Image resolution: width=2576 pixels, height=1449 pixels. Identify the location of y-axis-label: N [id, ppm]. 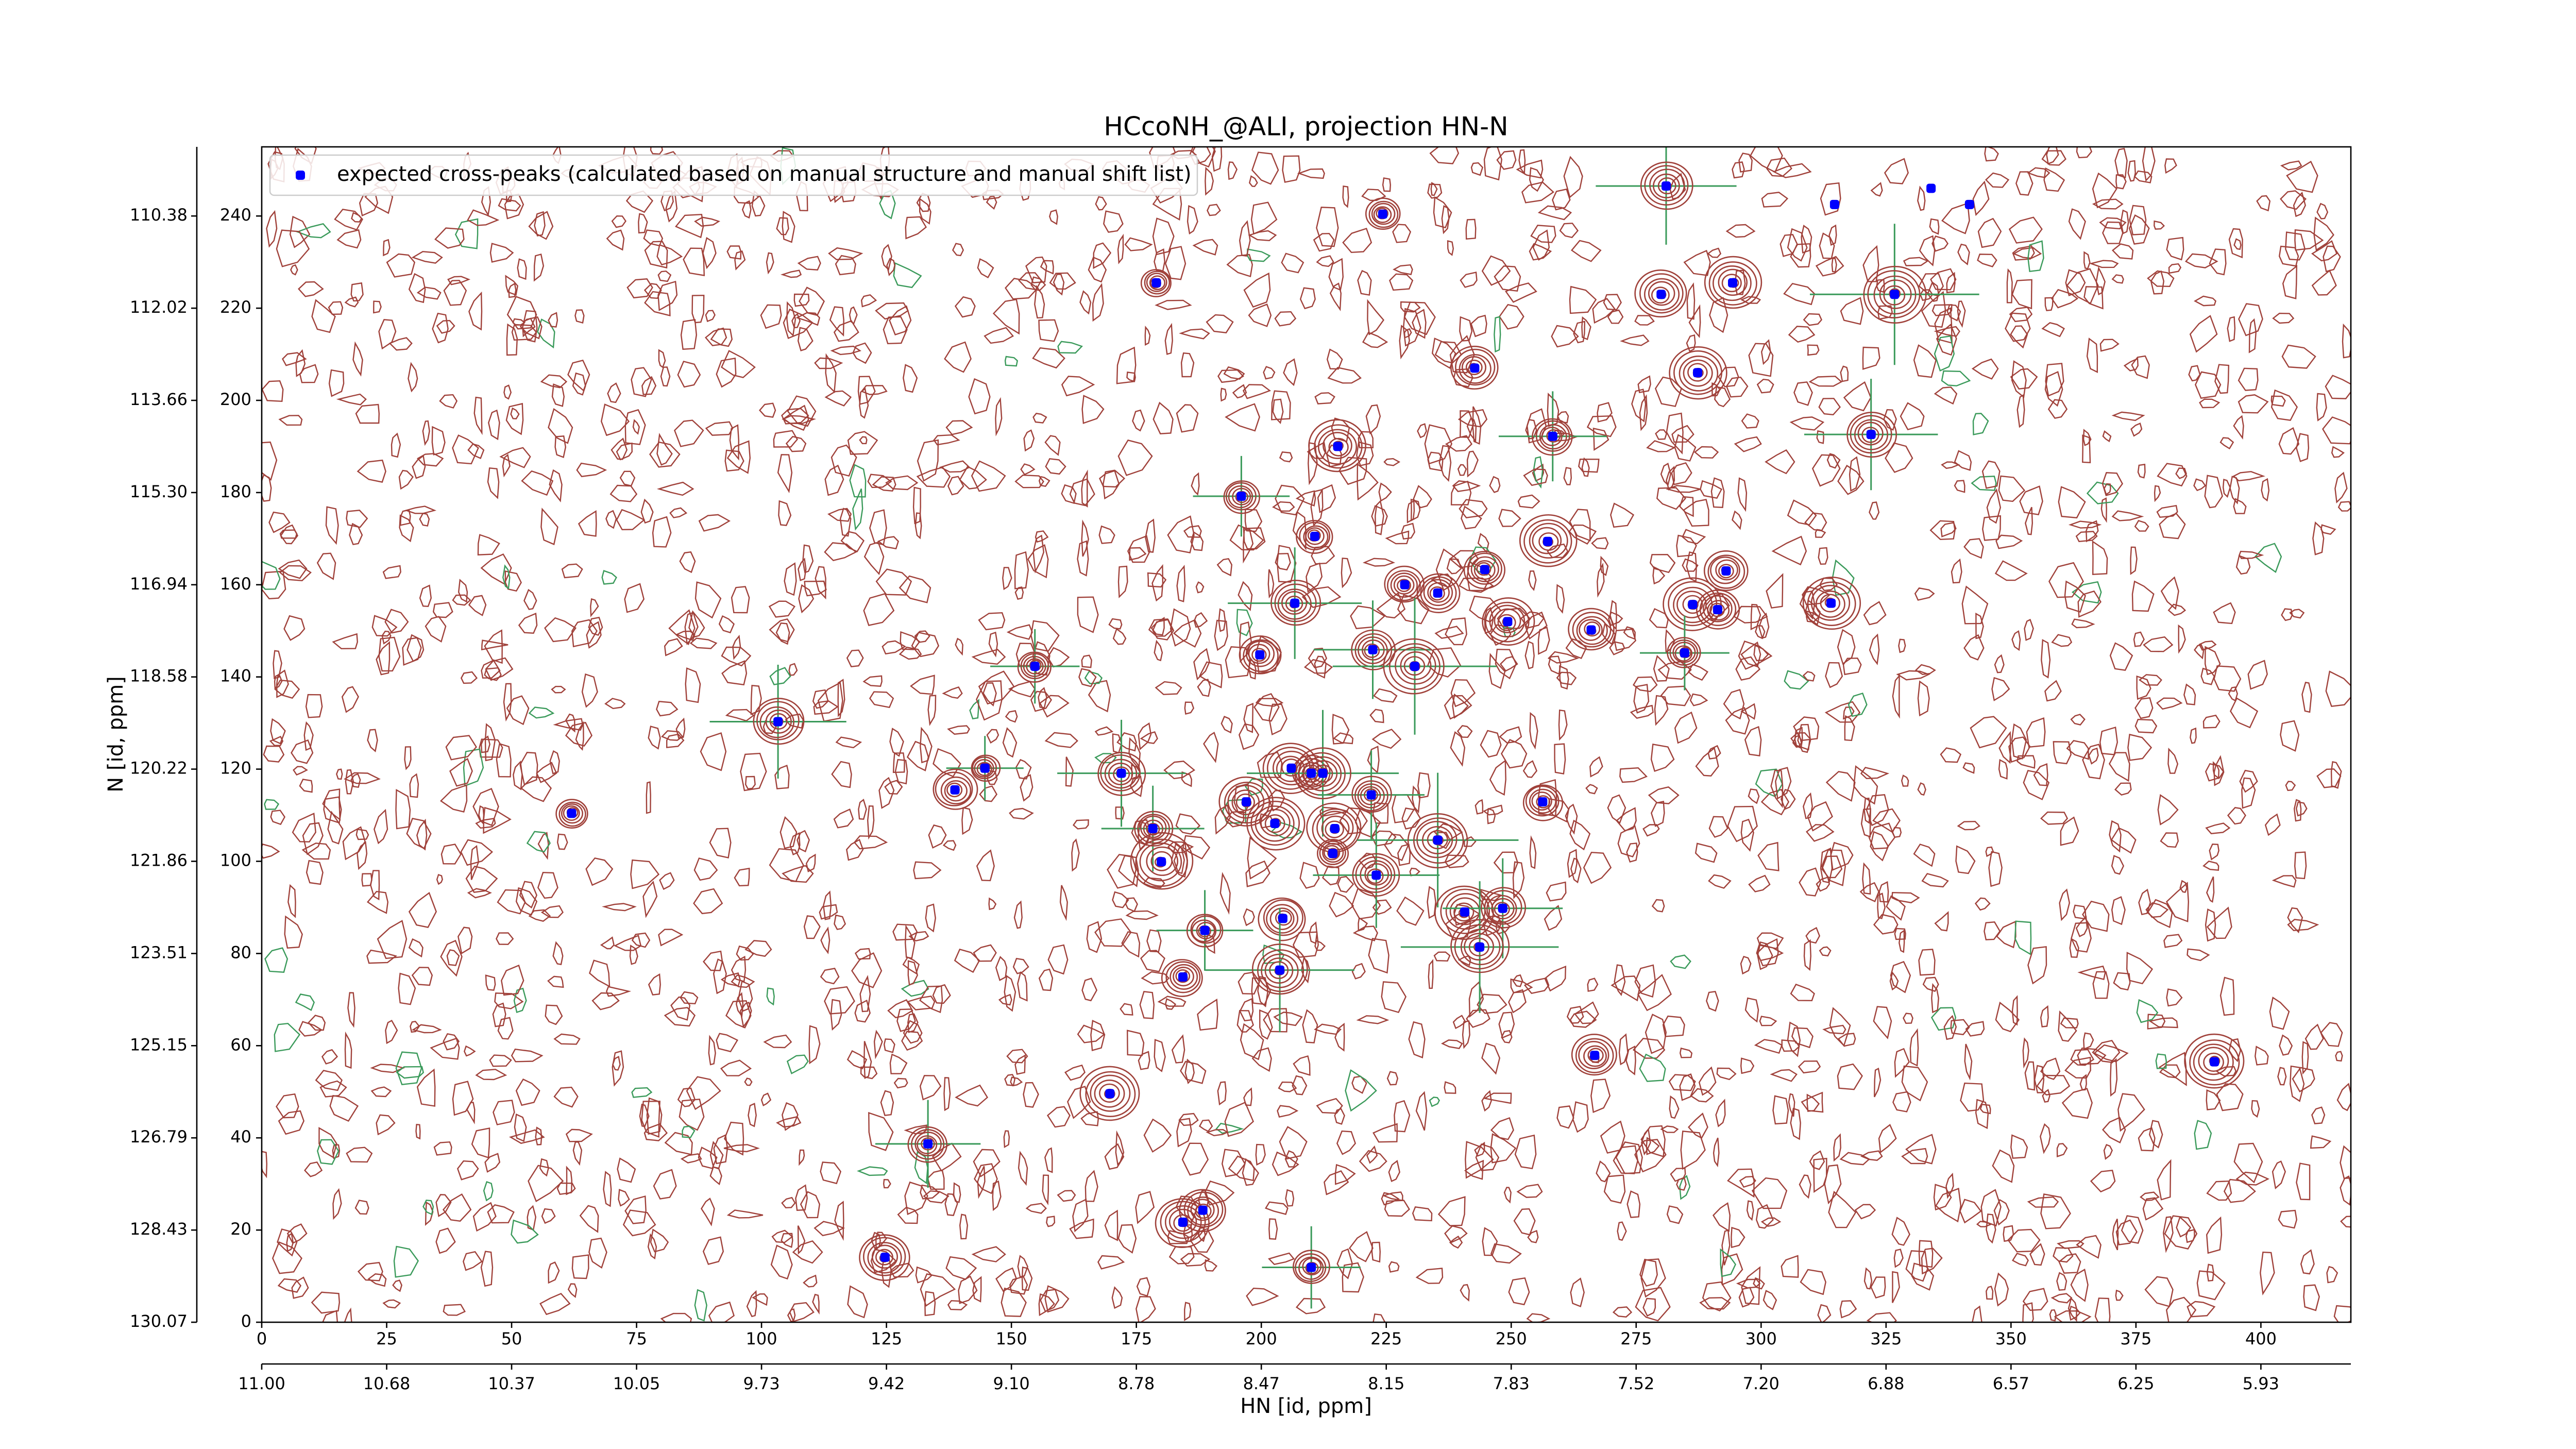
(116, 734).